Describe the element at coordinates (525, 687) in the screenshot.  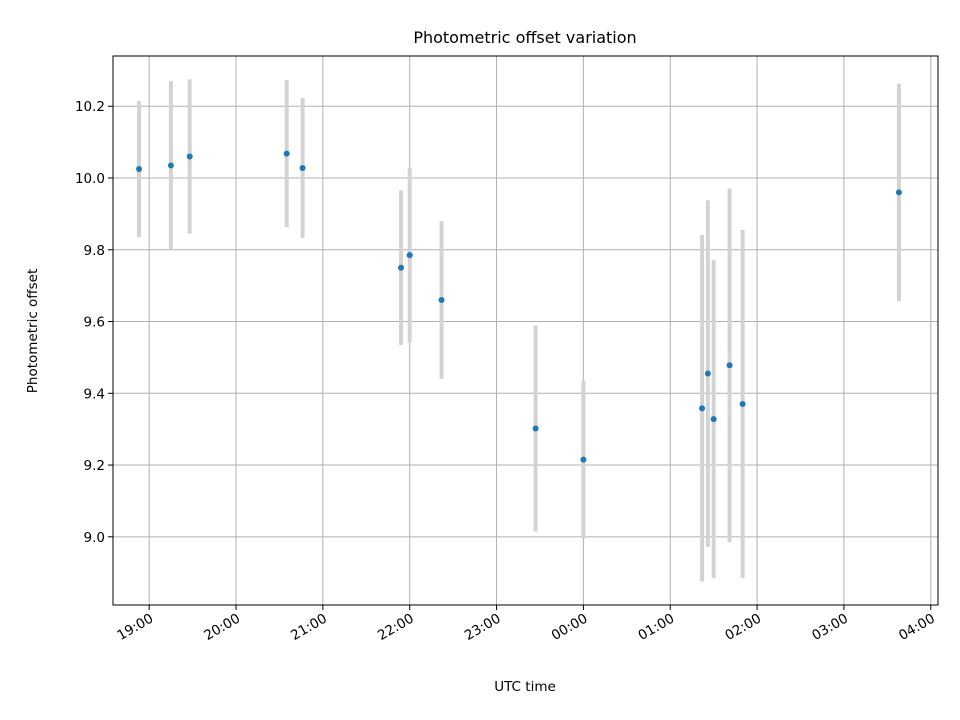
I see `x-axis-label: UTC time` at that location.